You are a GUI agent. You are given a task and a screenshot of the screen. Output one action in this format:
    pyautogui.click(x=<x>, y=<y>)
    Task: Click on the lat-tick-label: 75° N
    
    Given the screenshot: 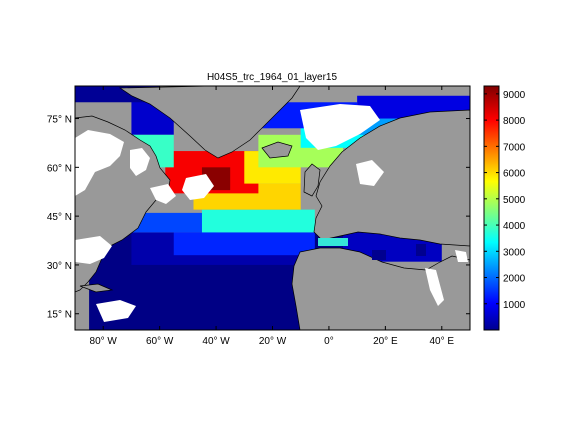 What is the action you would take?
    pyautogui.click(x=59, y=120)
    